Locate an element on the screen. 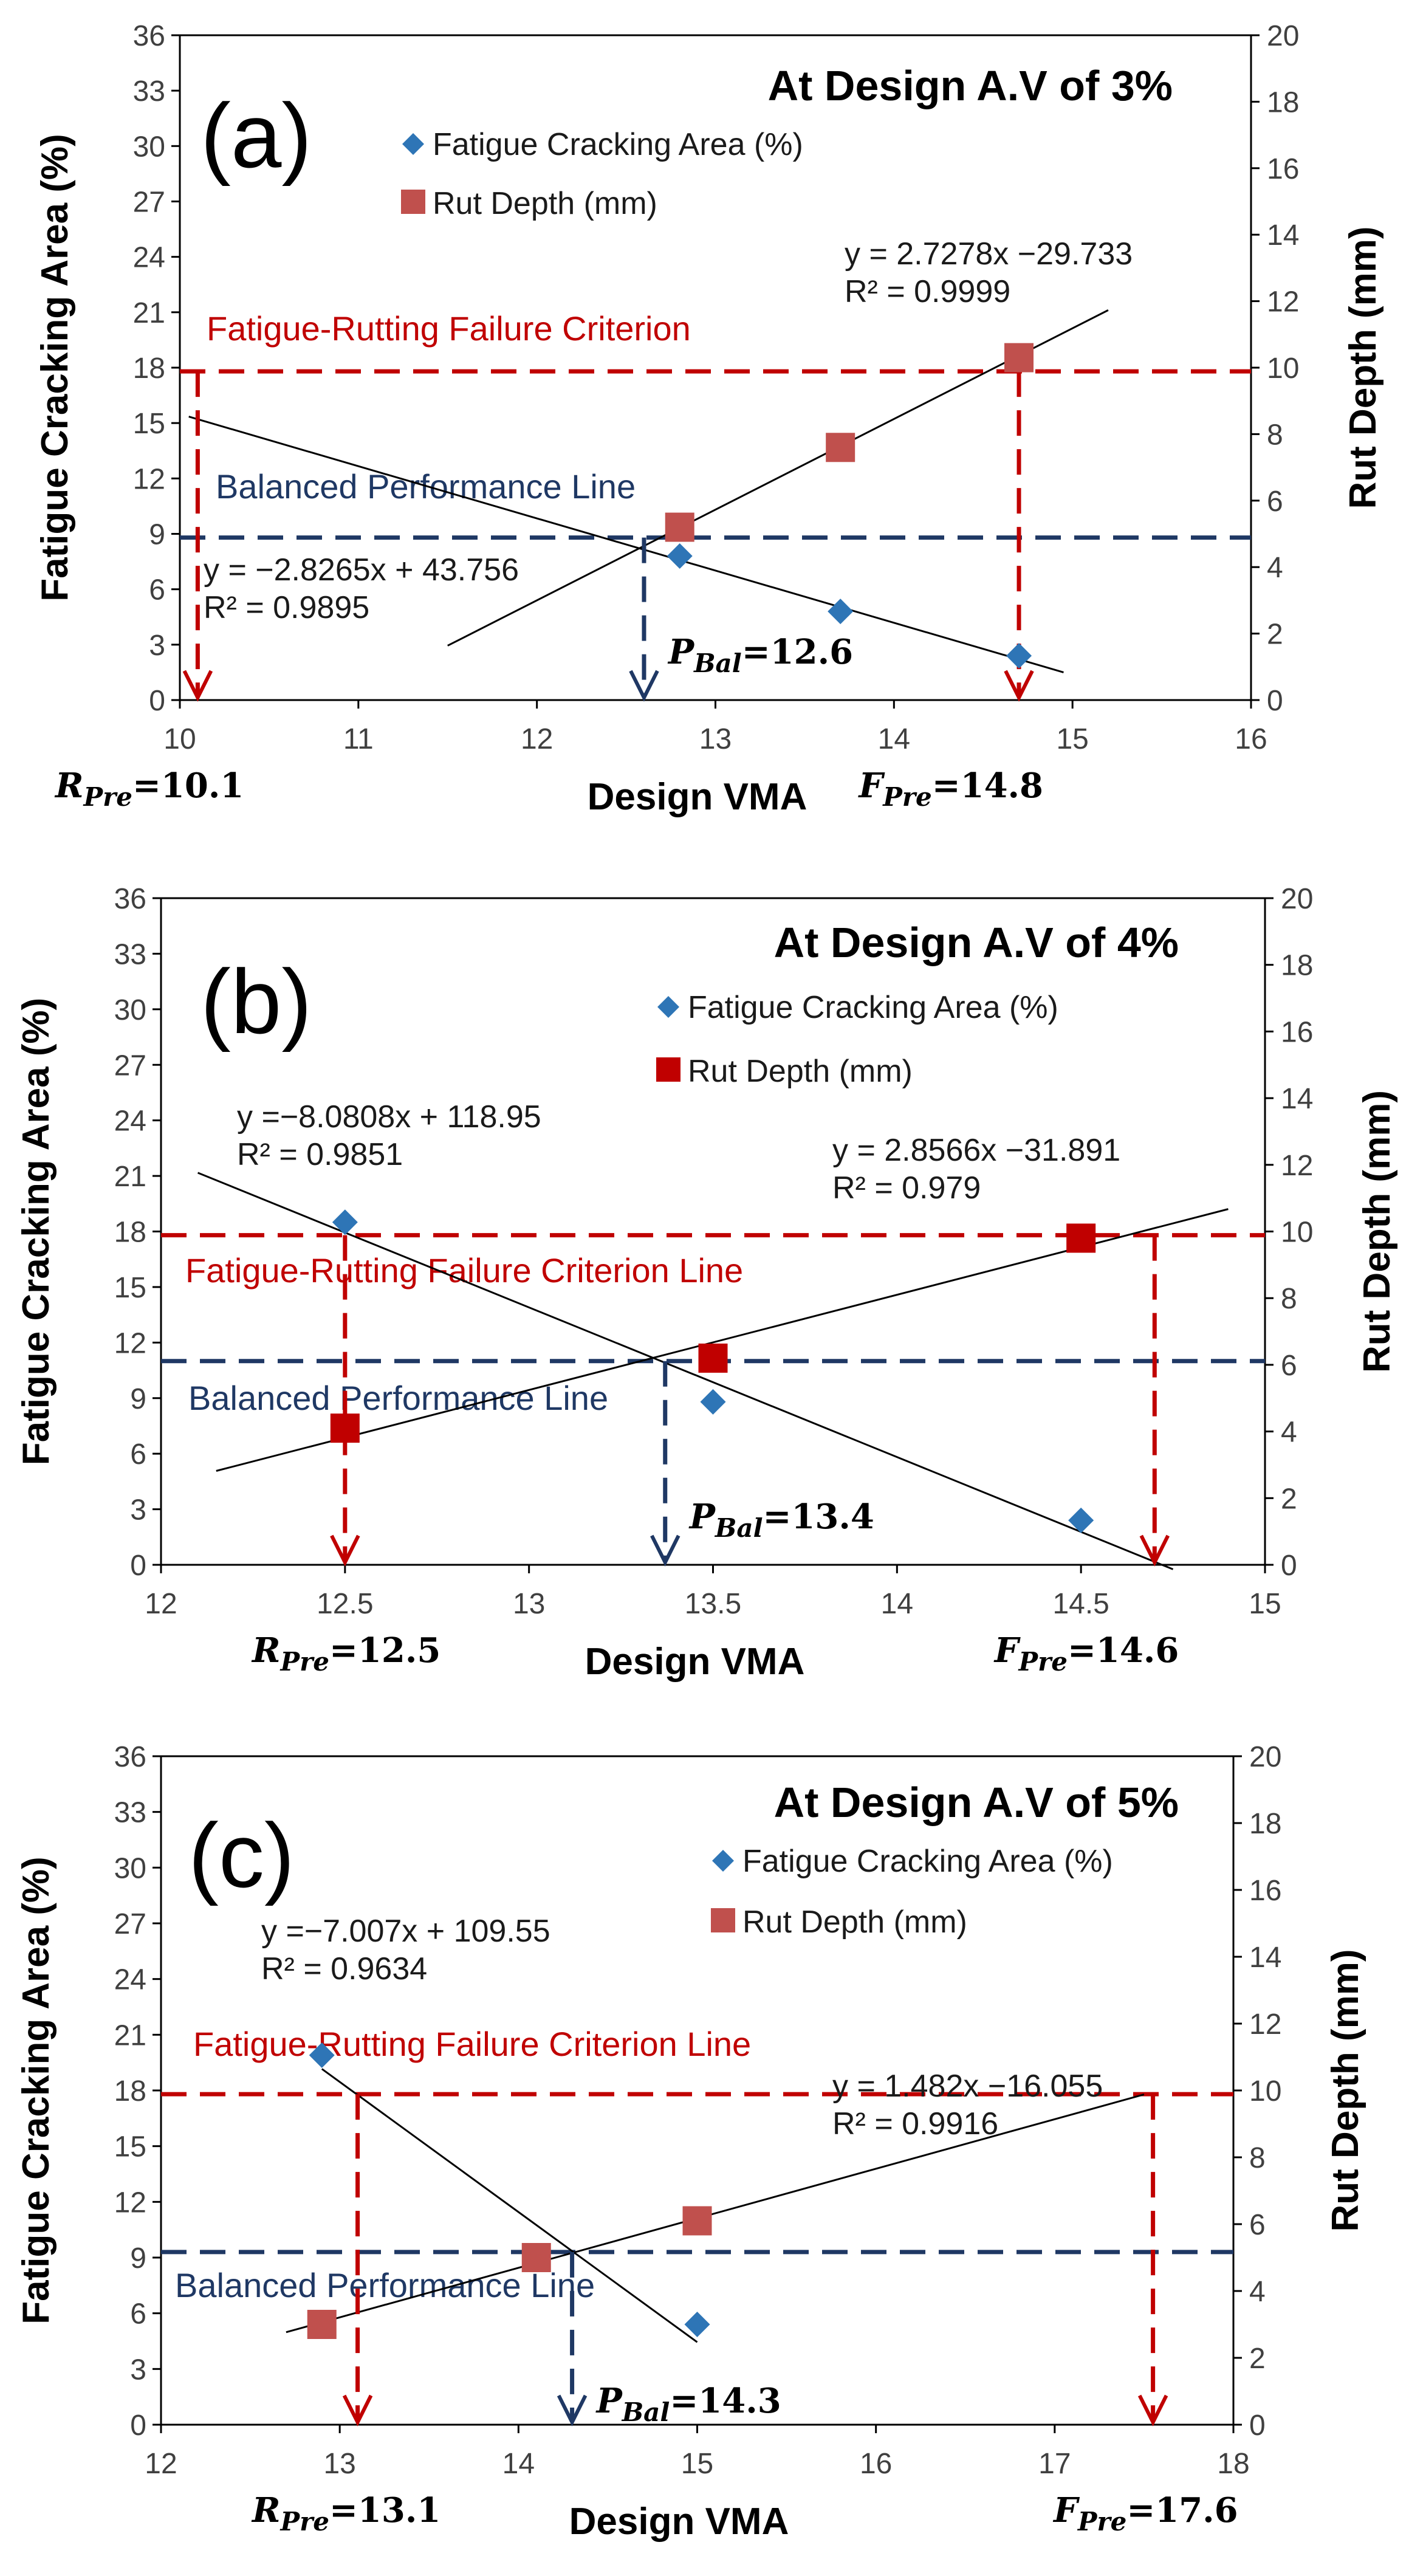 This screenshot has height=2576, width=1409. trendline-r2: R² = 0.9999 is located at coordinates (927, 291).